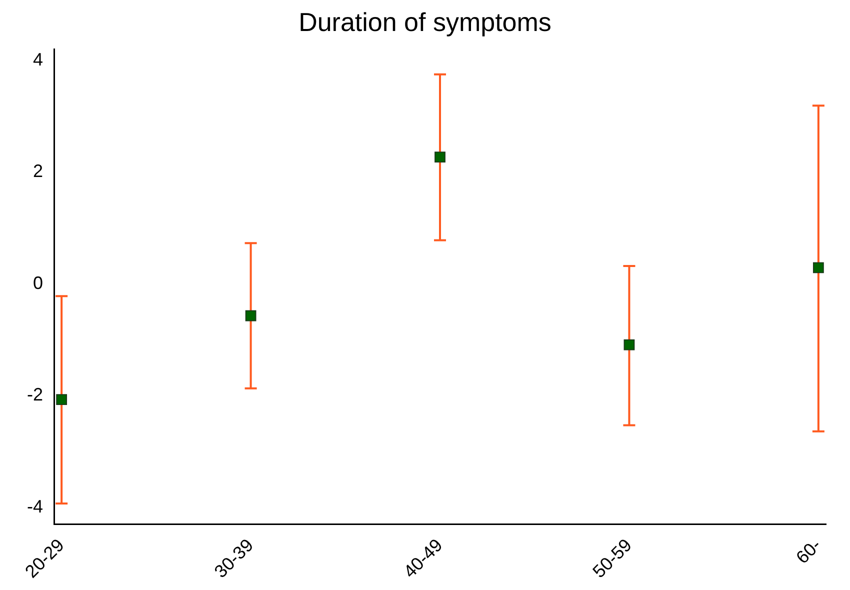 Image resolution: width=850 pixels, height=590 pixels. I want to click on y-tick-label: 2, so click(38, 171).